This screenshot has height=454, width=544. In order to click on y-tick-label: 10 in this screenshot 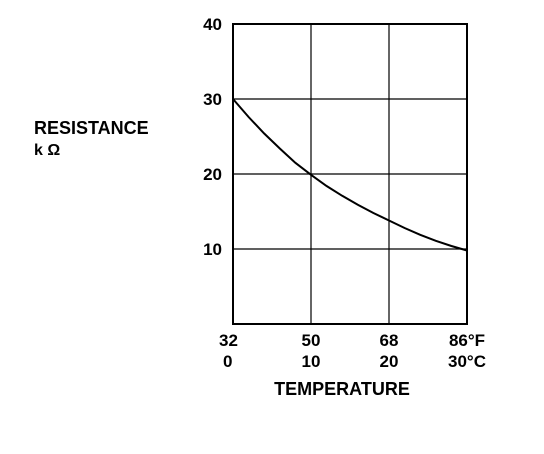, I will do `click(212, 249)`.